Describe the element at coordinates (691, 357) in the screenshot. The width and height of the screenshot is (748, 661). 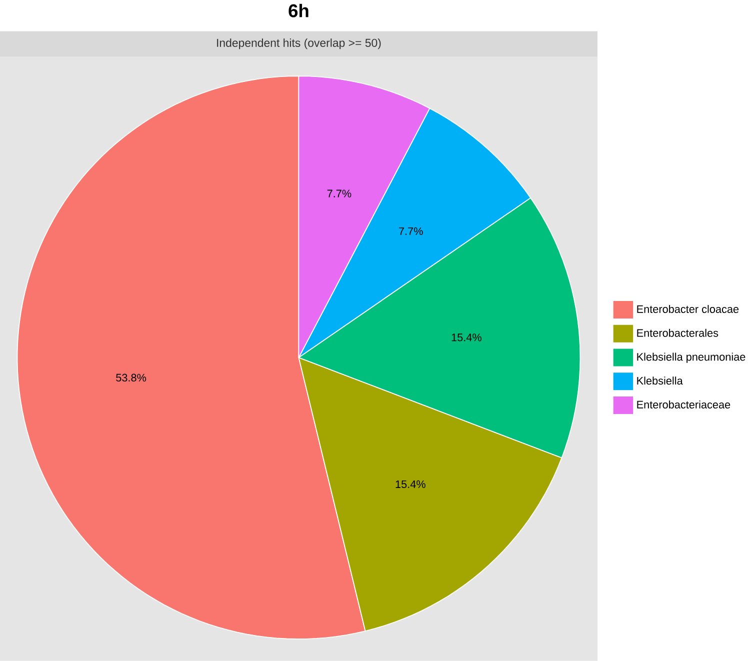
I see `legend-label: Klebsiella pneumoniae` at that location.